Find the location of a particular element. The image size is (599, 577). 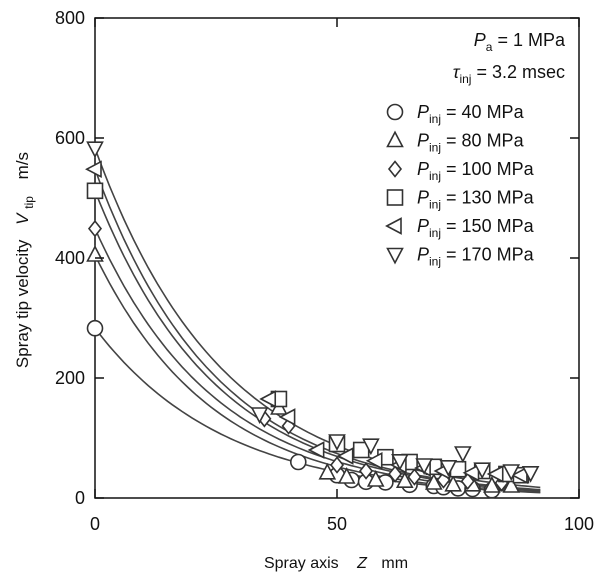

x-tick-label: 100 is located at coordinates (579, 524).